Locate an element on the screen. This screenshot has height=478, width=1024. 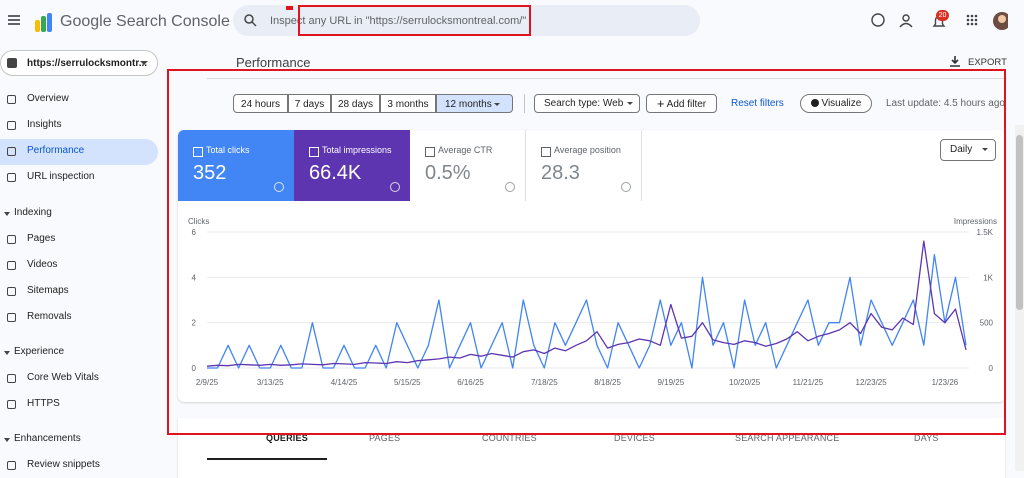
x-tick-label: 9/19/25 is located at coordinates (670, 382).